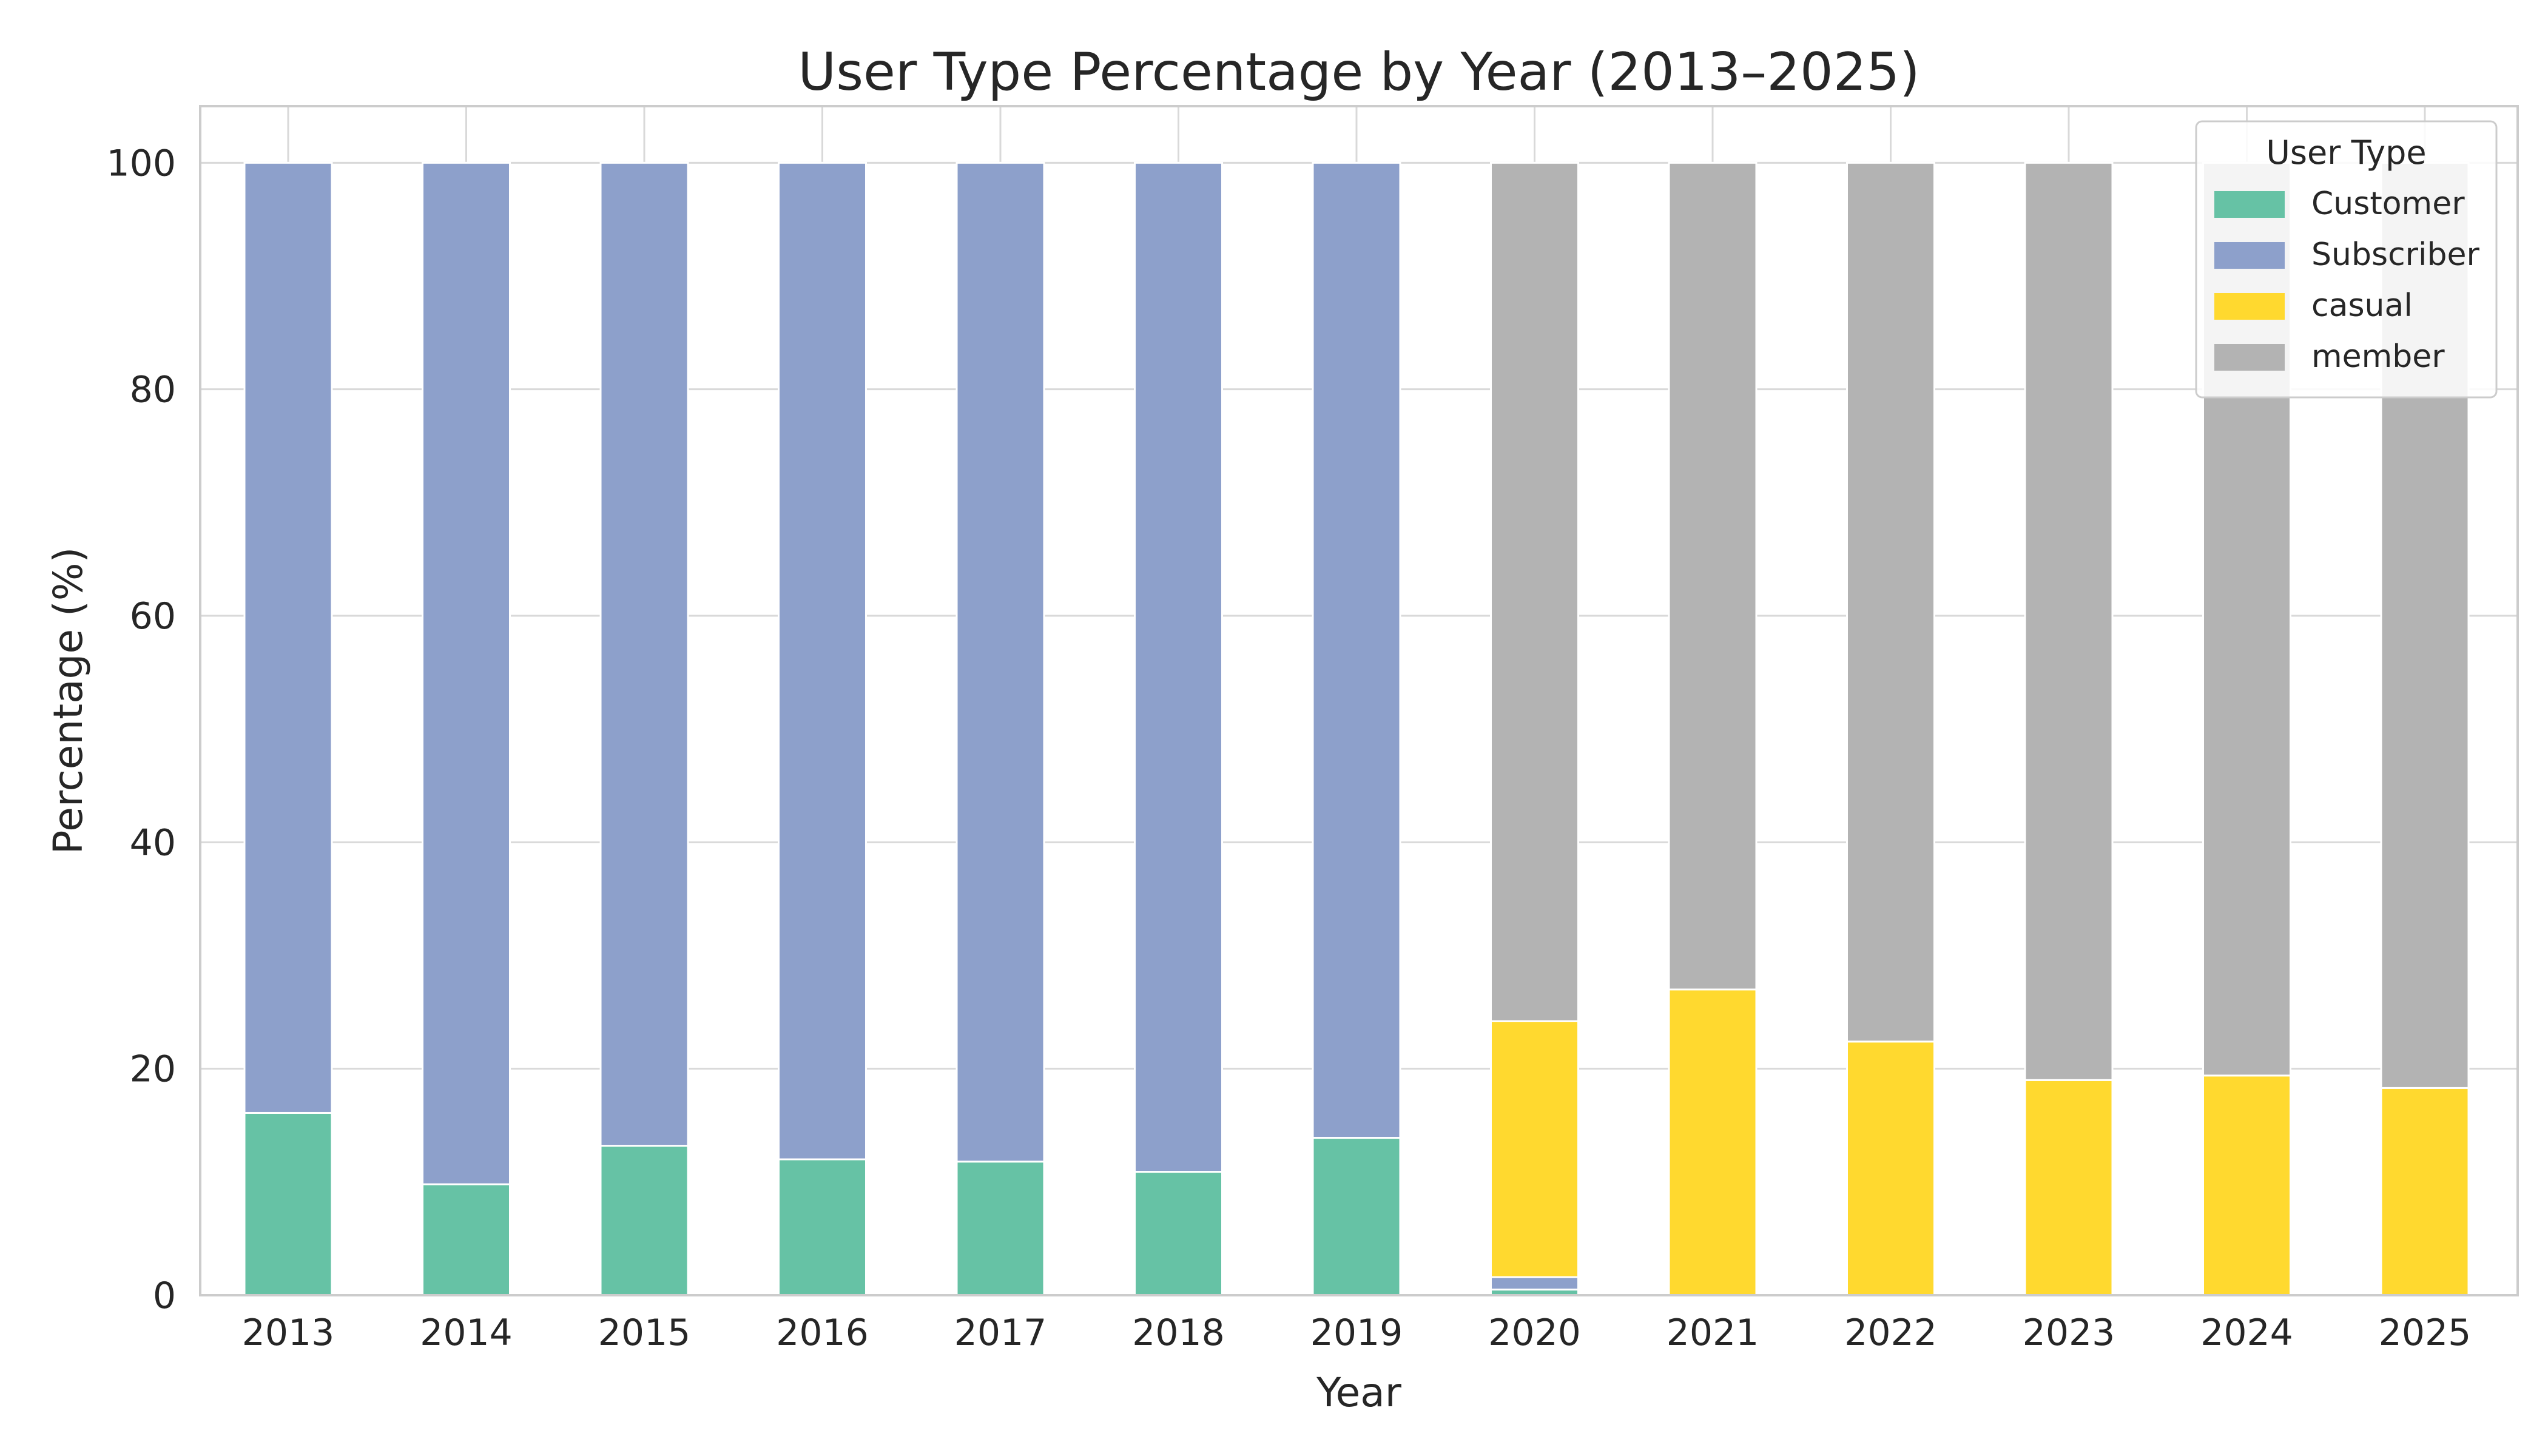  I want to click on bar-subscriber-2020, so click(1534, 1283).